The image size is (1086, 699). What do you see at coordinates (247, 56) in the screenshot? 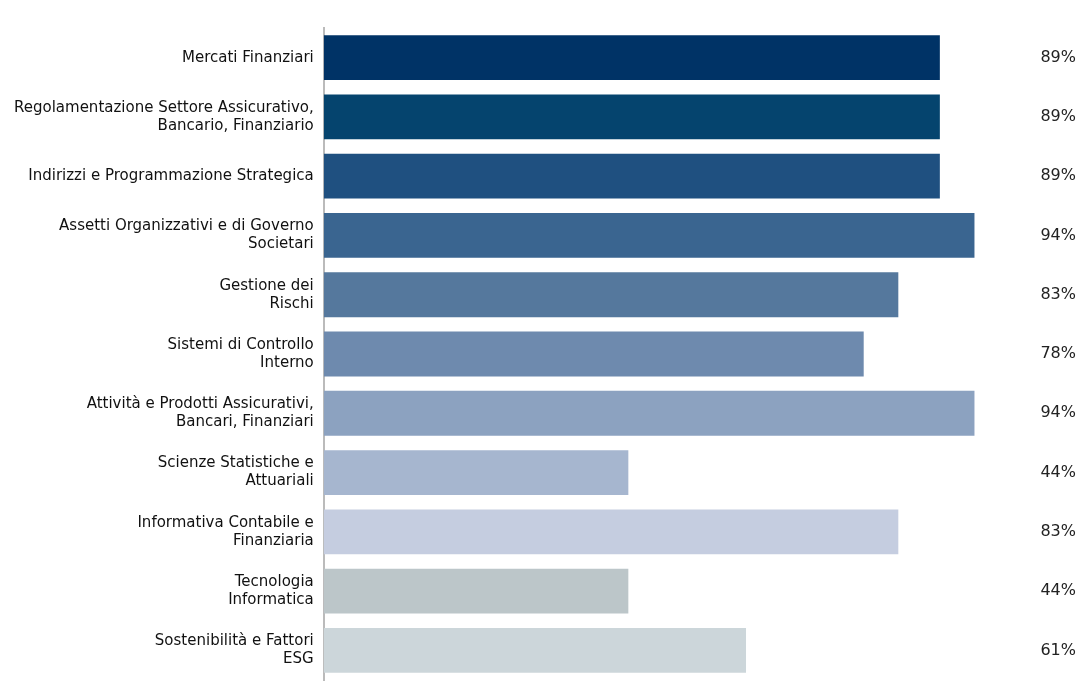
I see `y-tick-label: Mercati Finanziari` at bounding box center [247, 56].